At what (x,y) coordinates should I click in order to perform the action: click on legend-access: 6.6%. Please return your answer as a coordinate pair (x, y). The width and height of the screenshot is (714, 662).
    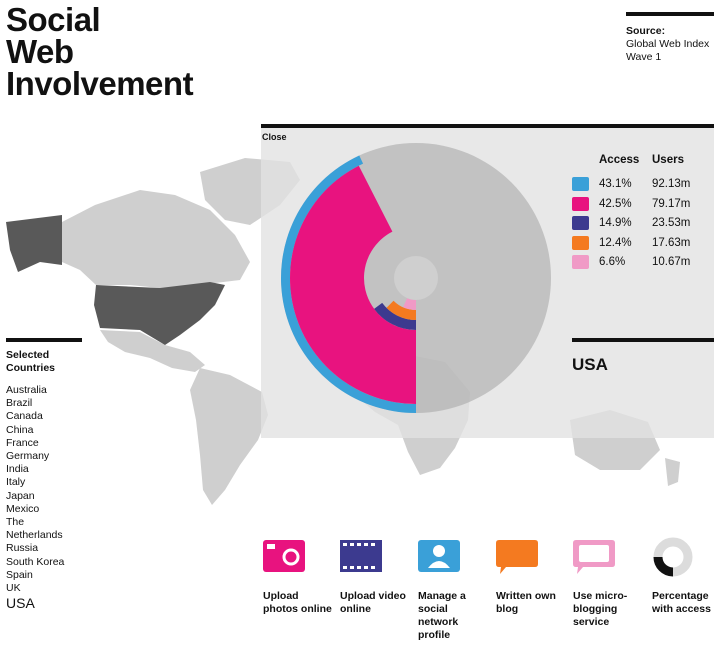
    Looking at the image, I should click on (612, 262).